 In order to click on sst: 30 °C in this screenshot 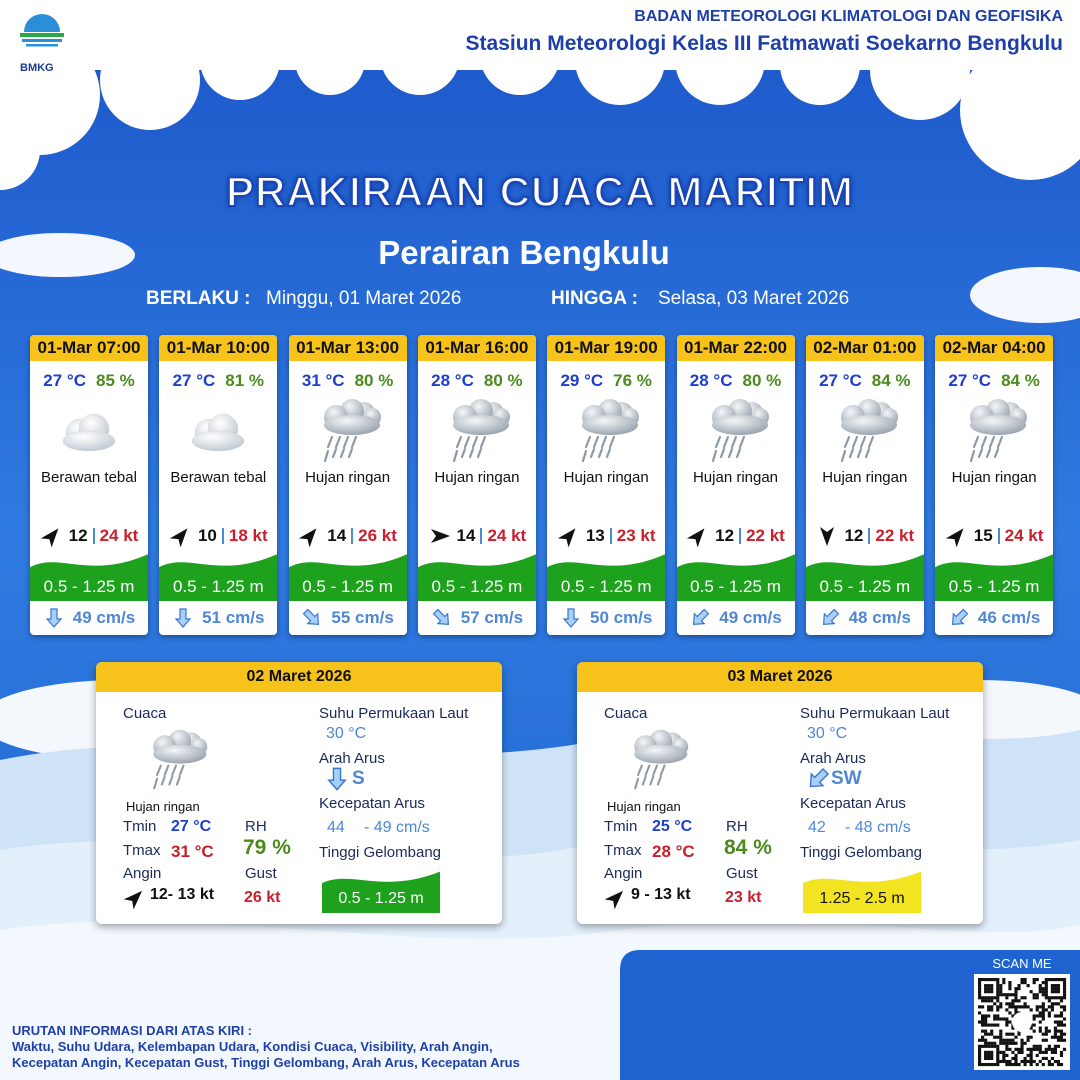, I will do `click(346, 733)`.